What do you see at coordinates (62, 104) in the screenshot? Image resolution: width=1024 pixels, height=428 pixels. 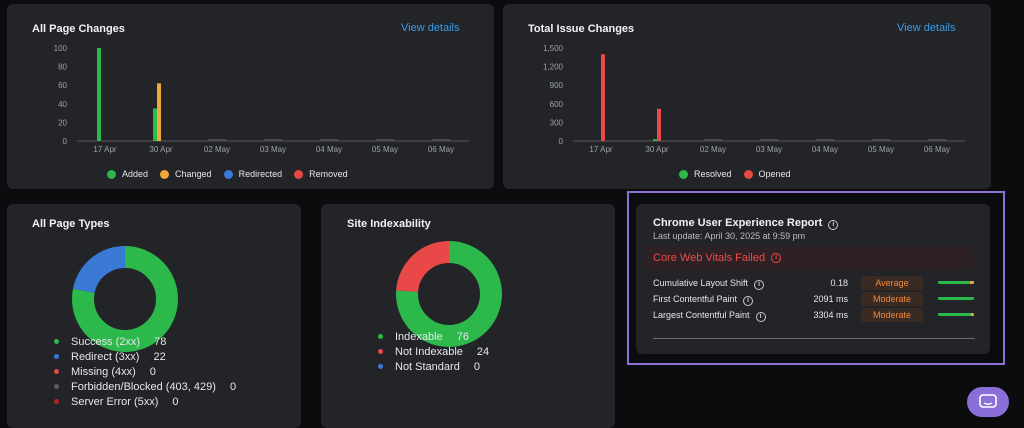 I see `y-tick-label: 40` at bounding box center [62, 104].